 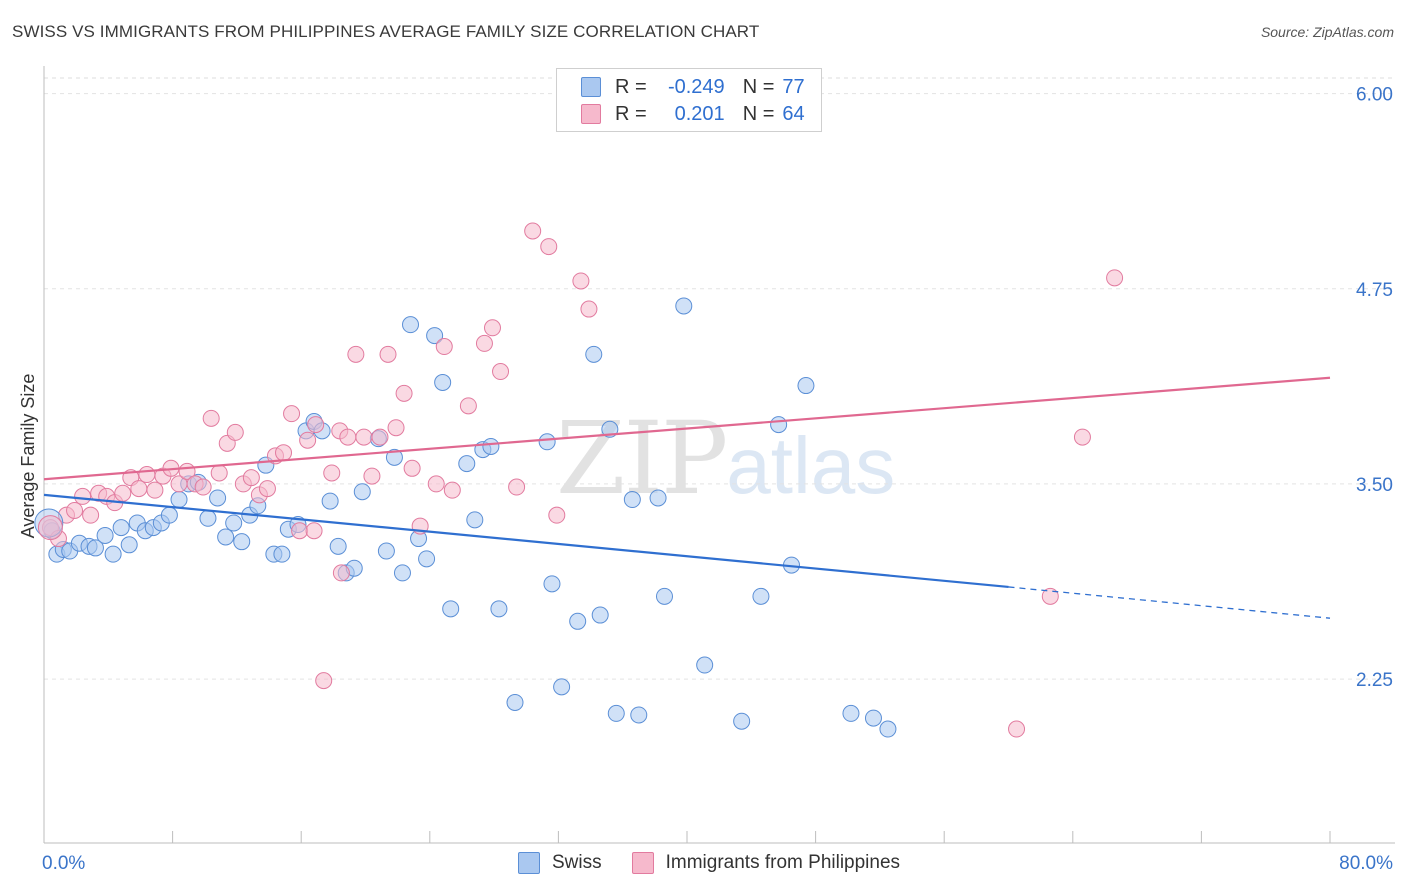 What do you see at coordinates (591, 87) in the screenshot?
I see `swiss-swatch` at bounding box center [591, 87].